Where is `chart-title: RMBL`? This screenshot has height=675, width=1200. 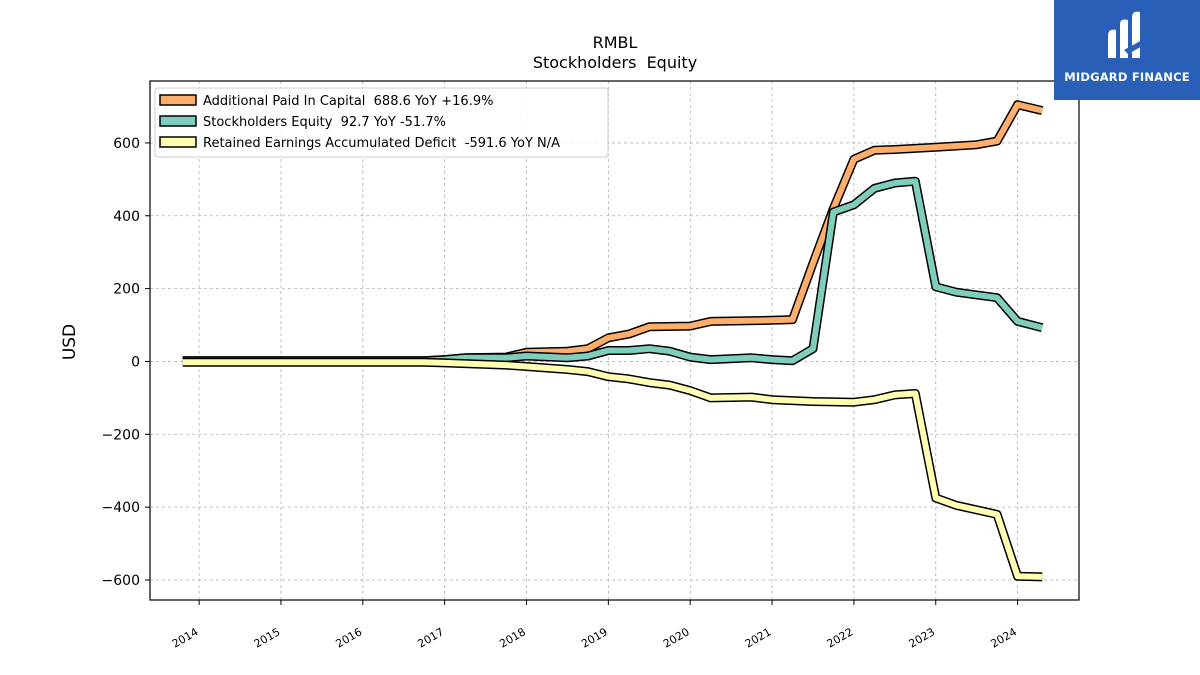 chart-title: RMBL is located at coordinates (615, 42).